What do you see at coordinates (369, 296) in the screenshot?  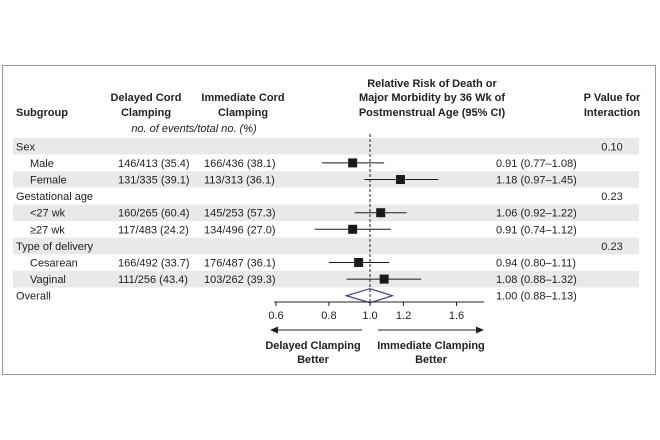 I see `overall-diamond` at bounding box center [369, 296].